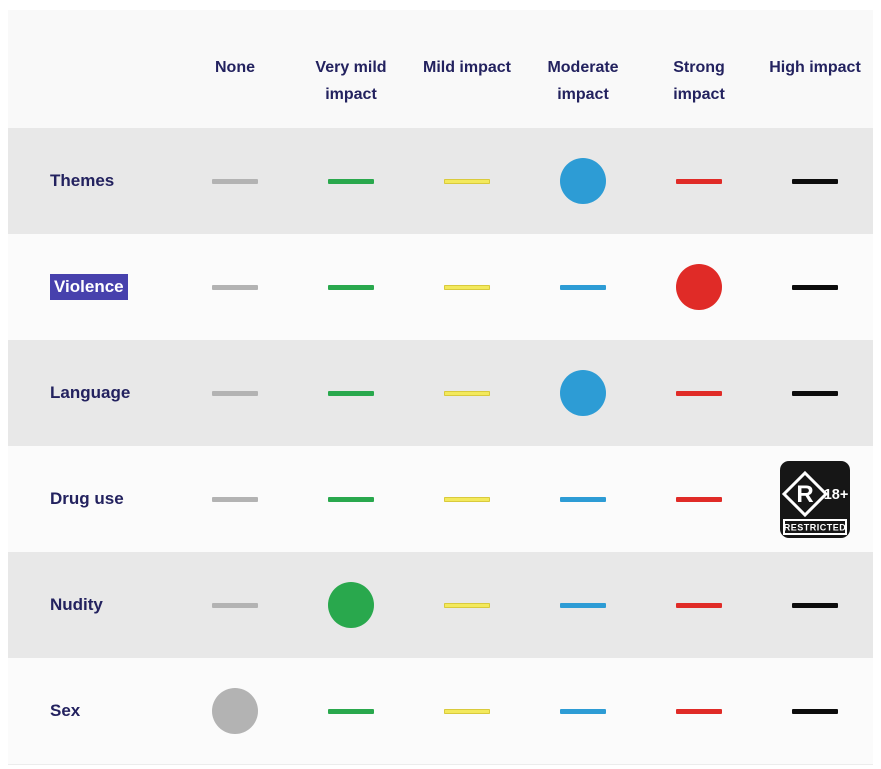 The image size is (881, 769). I want to click on matrix-row-drug-use: Drug use R 18+ RESTRICTED, so click(440, 499).